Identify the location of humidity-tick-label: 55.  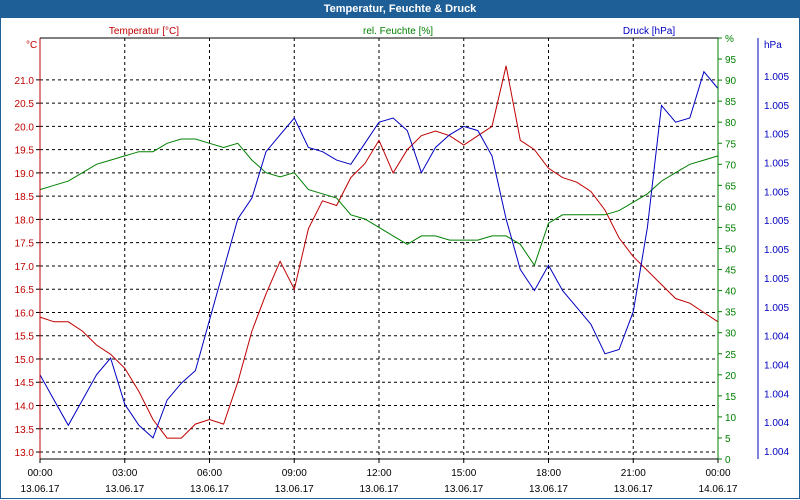
(731, 228).